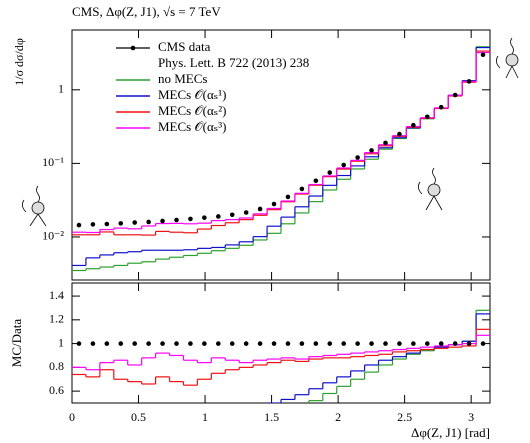 The height and width of the screenshot is (443, 530). I want to click on legend-label: CMS data, so click(184, 46).